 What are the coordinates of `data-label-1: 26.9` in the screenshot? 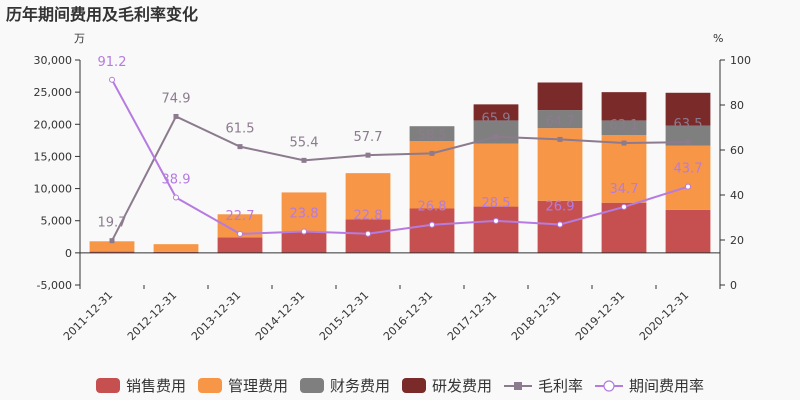 It's located at (560, 206).